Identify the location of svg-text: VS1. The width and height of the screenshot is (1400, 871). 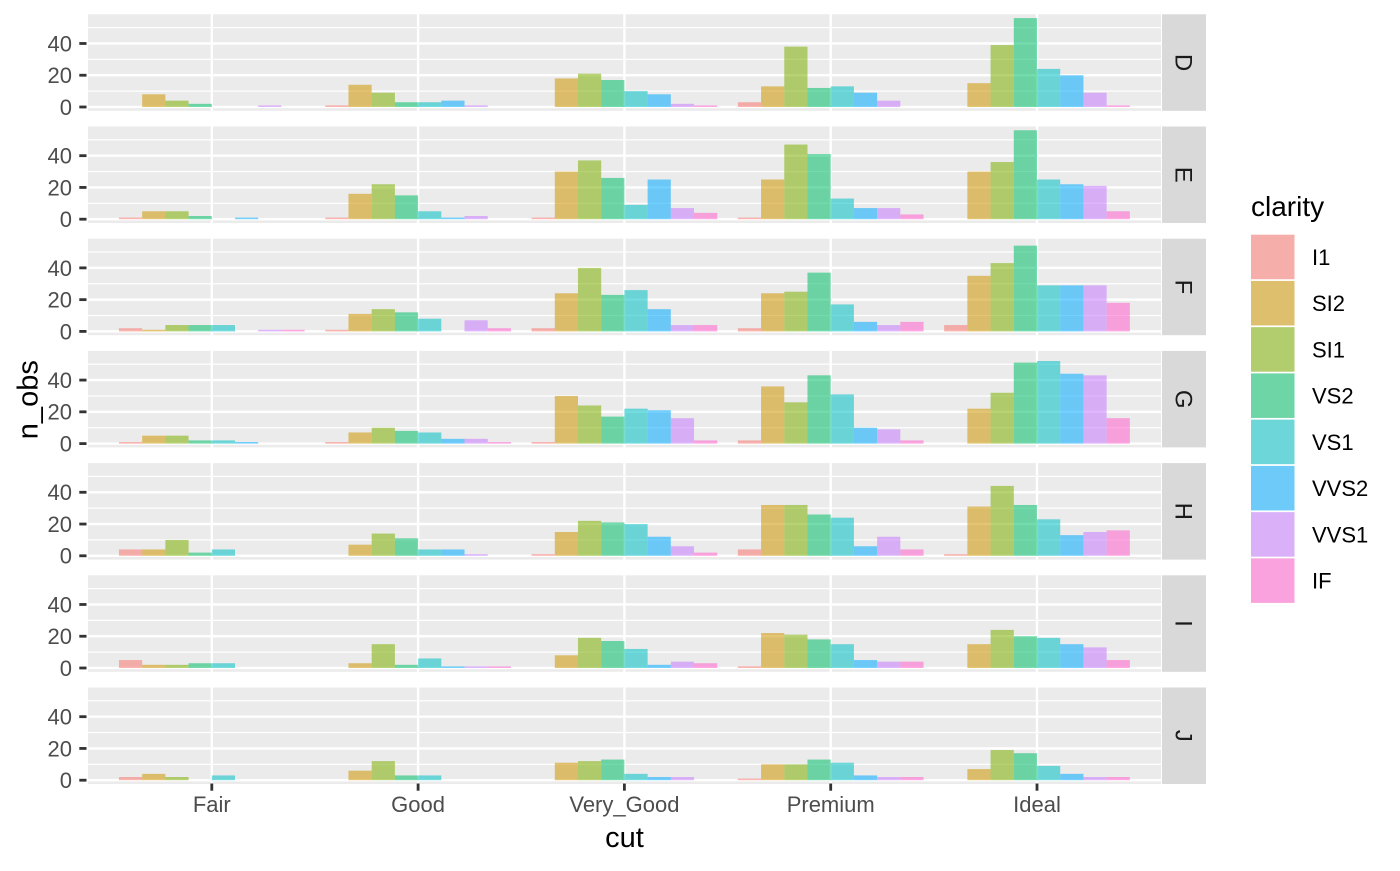
(1333, 442).